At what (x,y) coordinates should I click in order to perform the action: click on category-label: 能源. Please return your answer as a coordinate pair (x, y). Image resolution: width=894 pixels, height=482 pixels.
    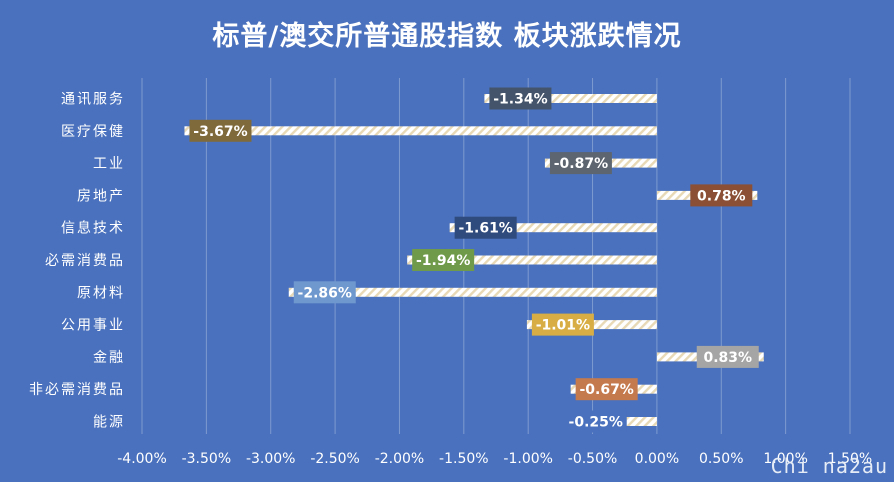
    Looking at the image, I should click on (109, 423).